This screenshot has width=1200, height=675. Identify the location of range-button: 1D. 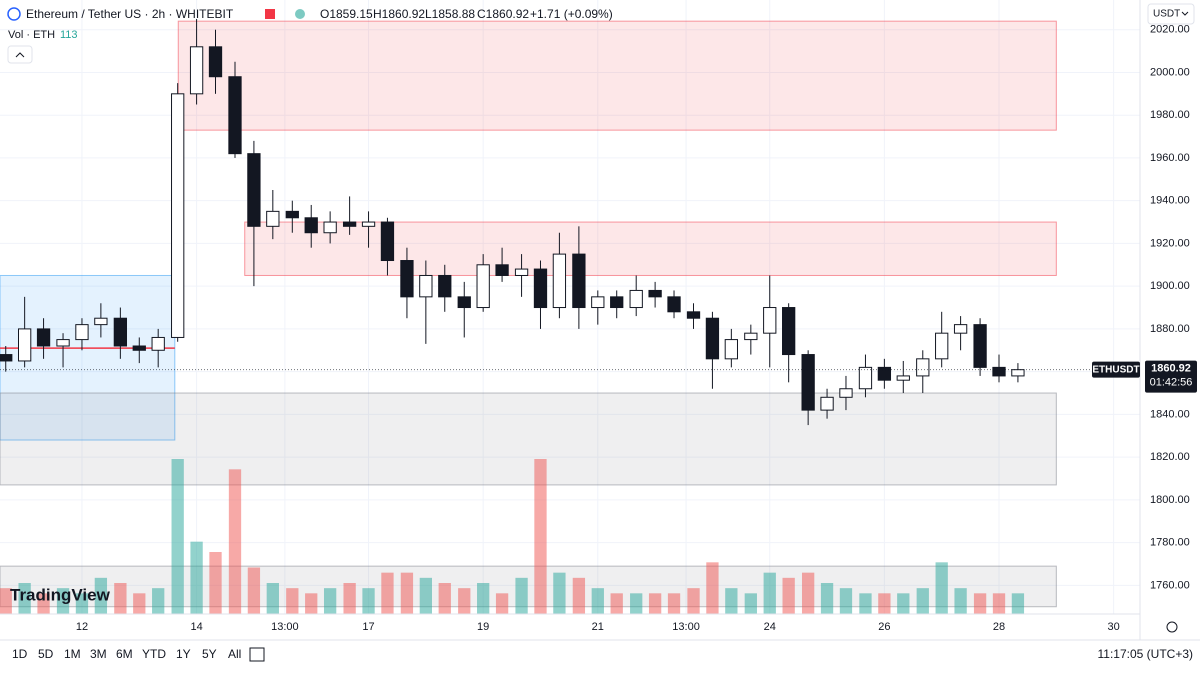
(20, 654).